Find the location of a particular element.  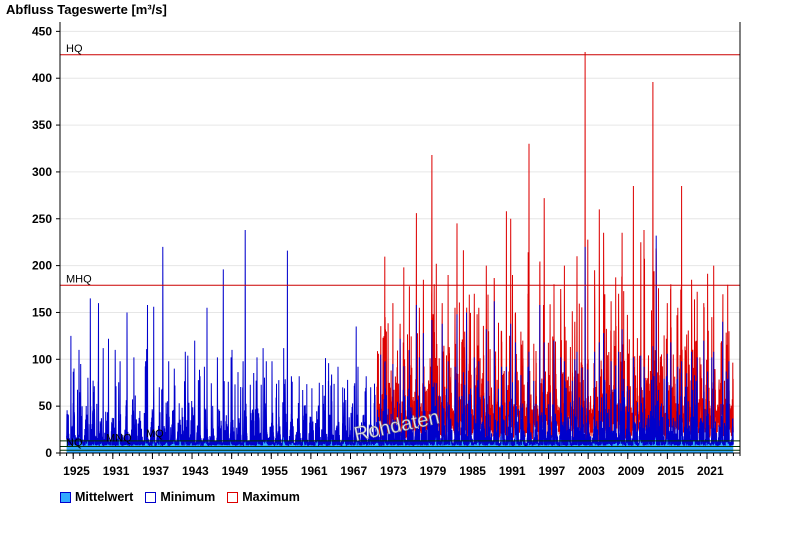

x-tick-label: 1955 is located at coordinates (274, 471).